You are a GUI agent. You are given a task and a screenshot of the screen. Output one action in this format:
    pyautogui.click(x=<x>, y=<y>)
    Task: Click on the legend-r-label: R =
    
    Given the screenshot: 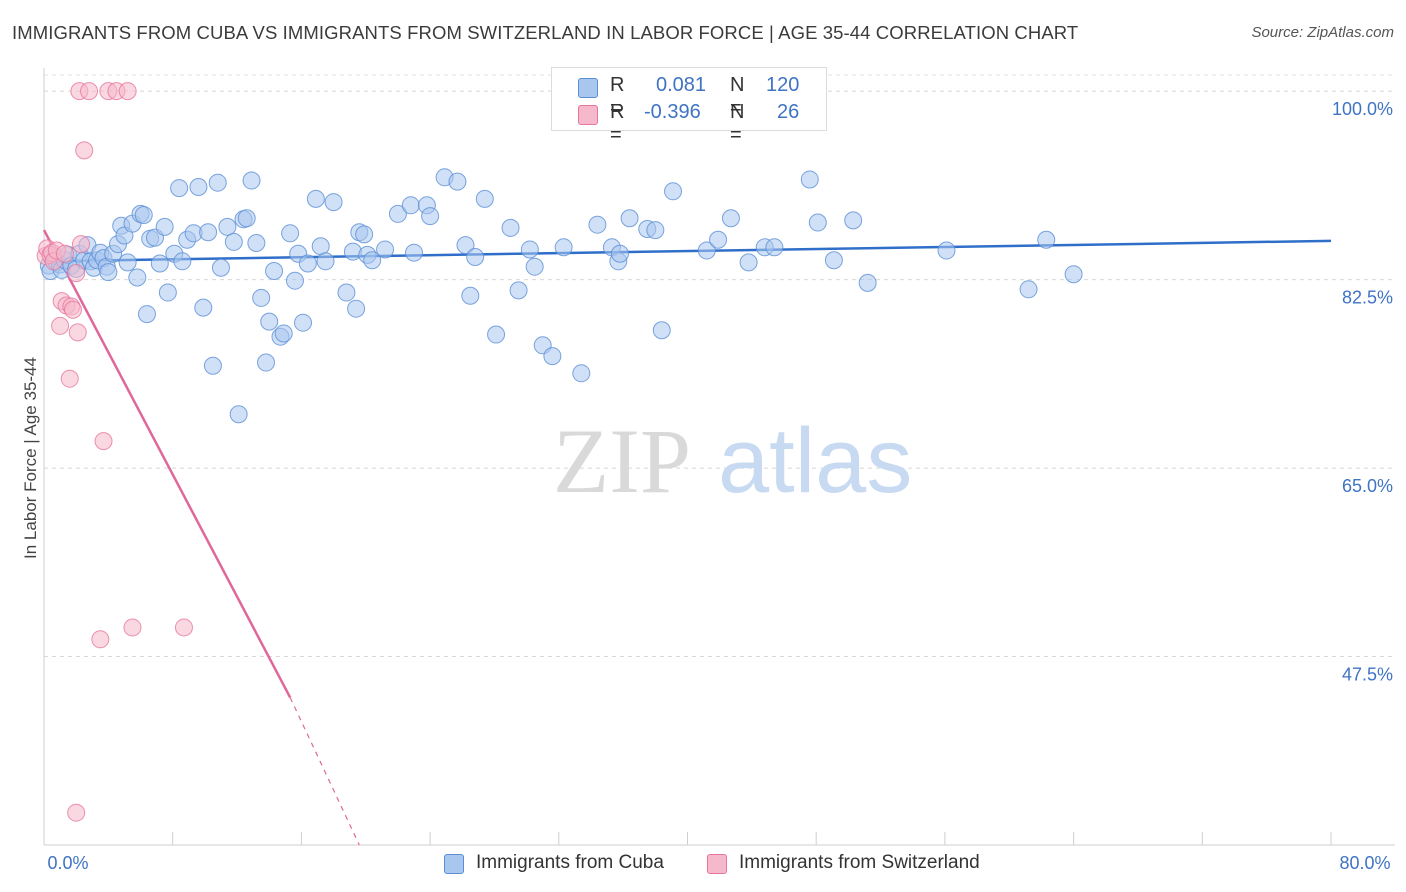 What is the action you would take?
    pyautogui.click(x=617, y=96)
    